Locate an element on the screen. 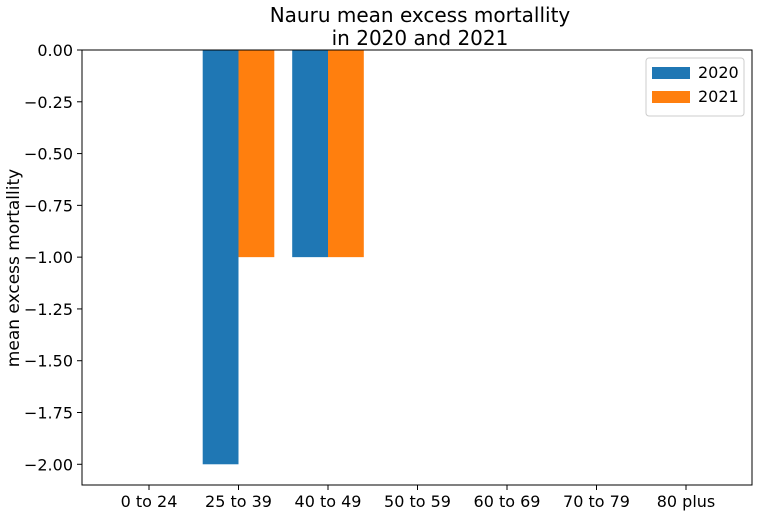 The width and height of the screenshot is (758, 514). x-tick-label: 60 to 69 is located at coordinates (507, 501).